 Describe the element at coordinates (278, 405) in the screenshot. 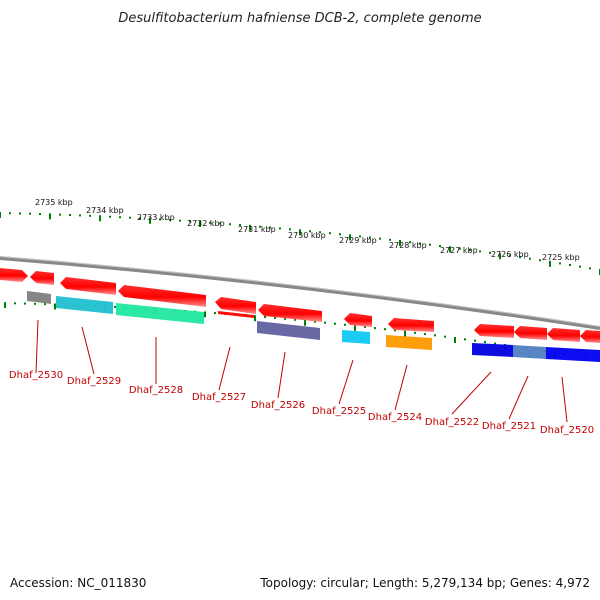

I see `gene-label: Dhaf_2526` at that location.